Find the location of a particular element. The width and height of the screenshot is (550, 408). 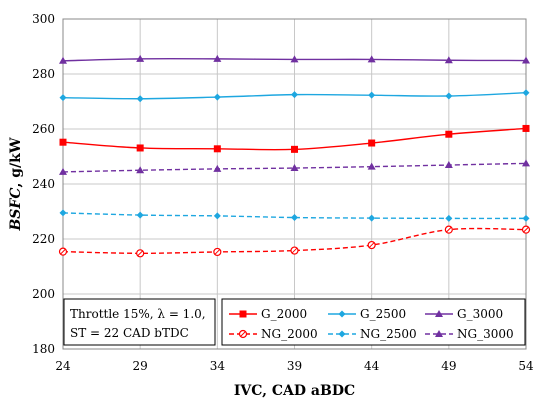

legend-item: G_3000 is located at coordinates (464, 314).